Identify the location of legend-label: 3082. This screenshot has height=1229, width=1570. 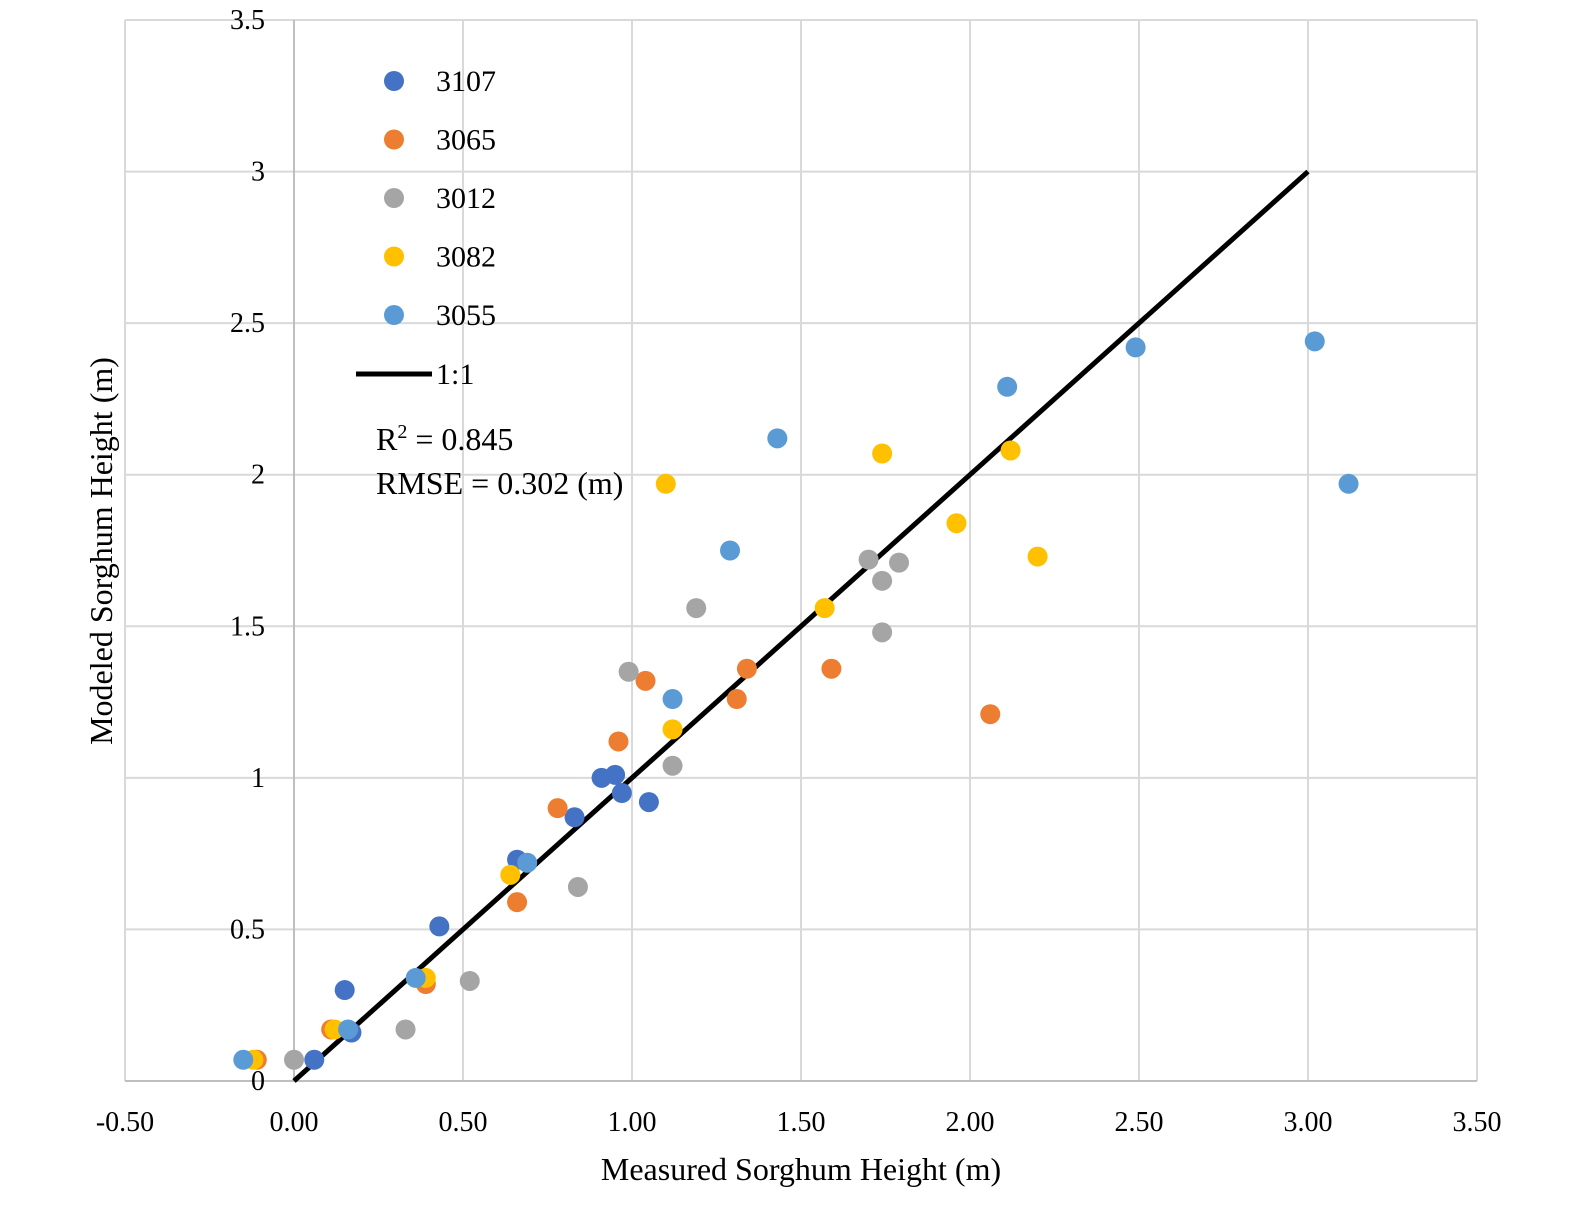
(466, 257).